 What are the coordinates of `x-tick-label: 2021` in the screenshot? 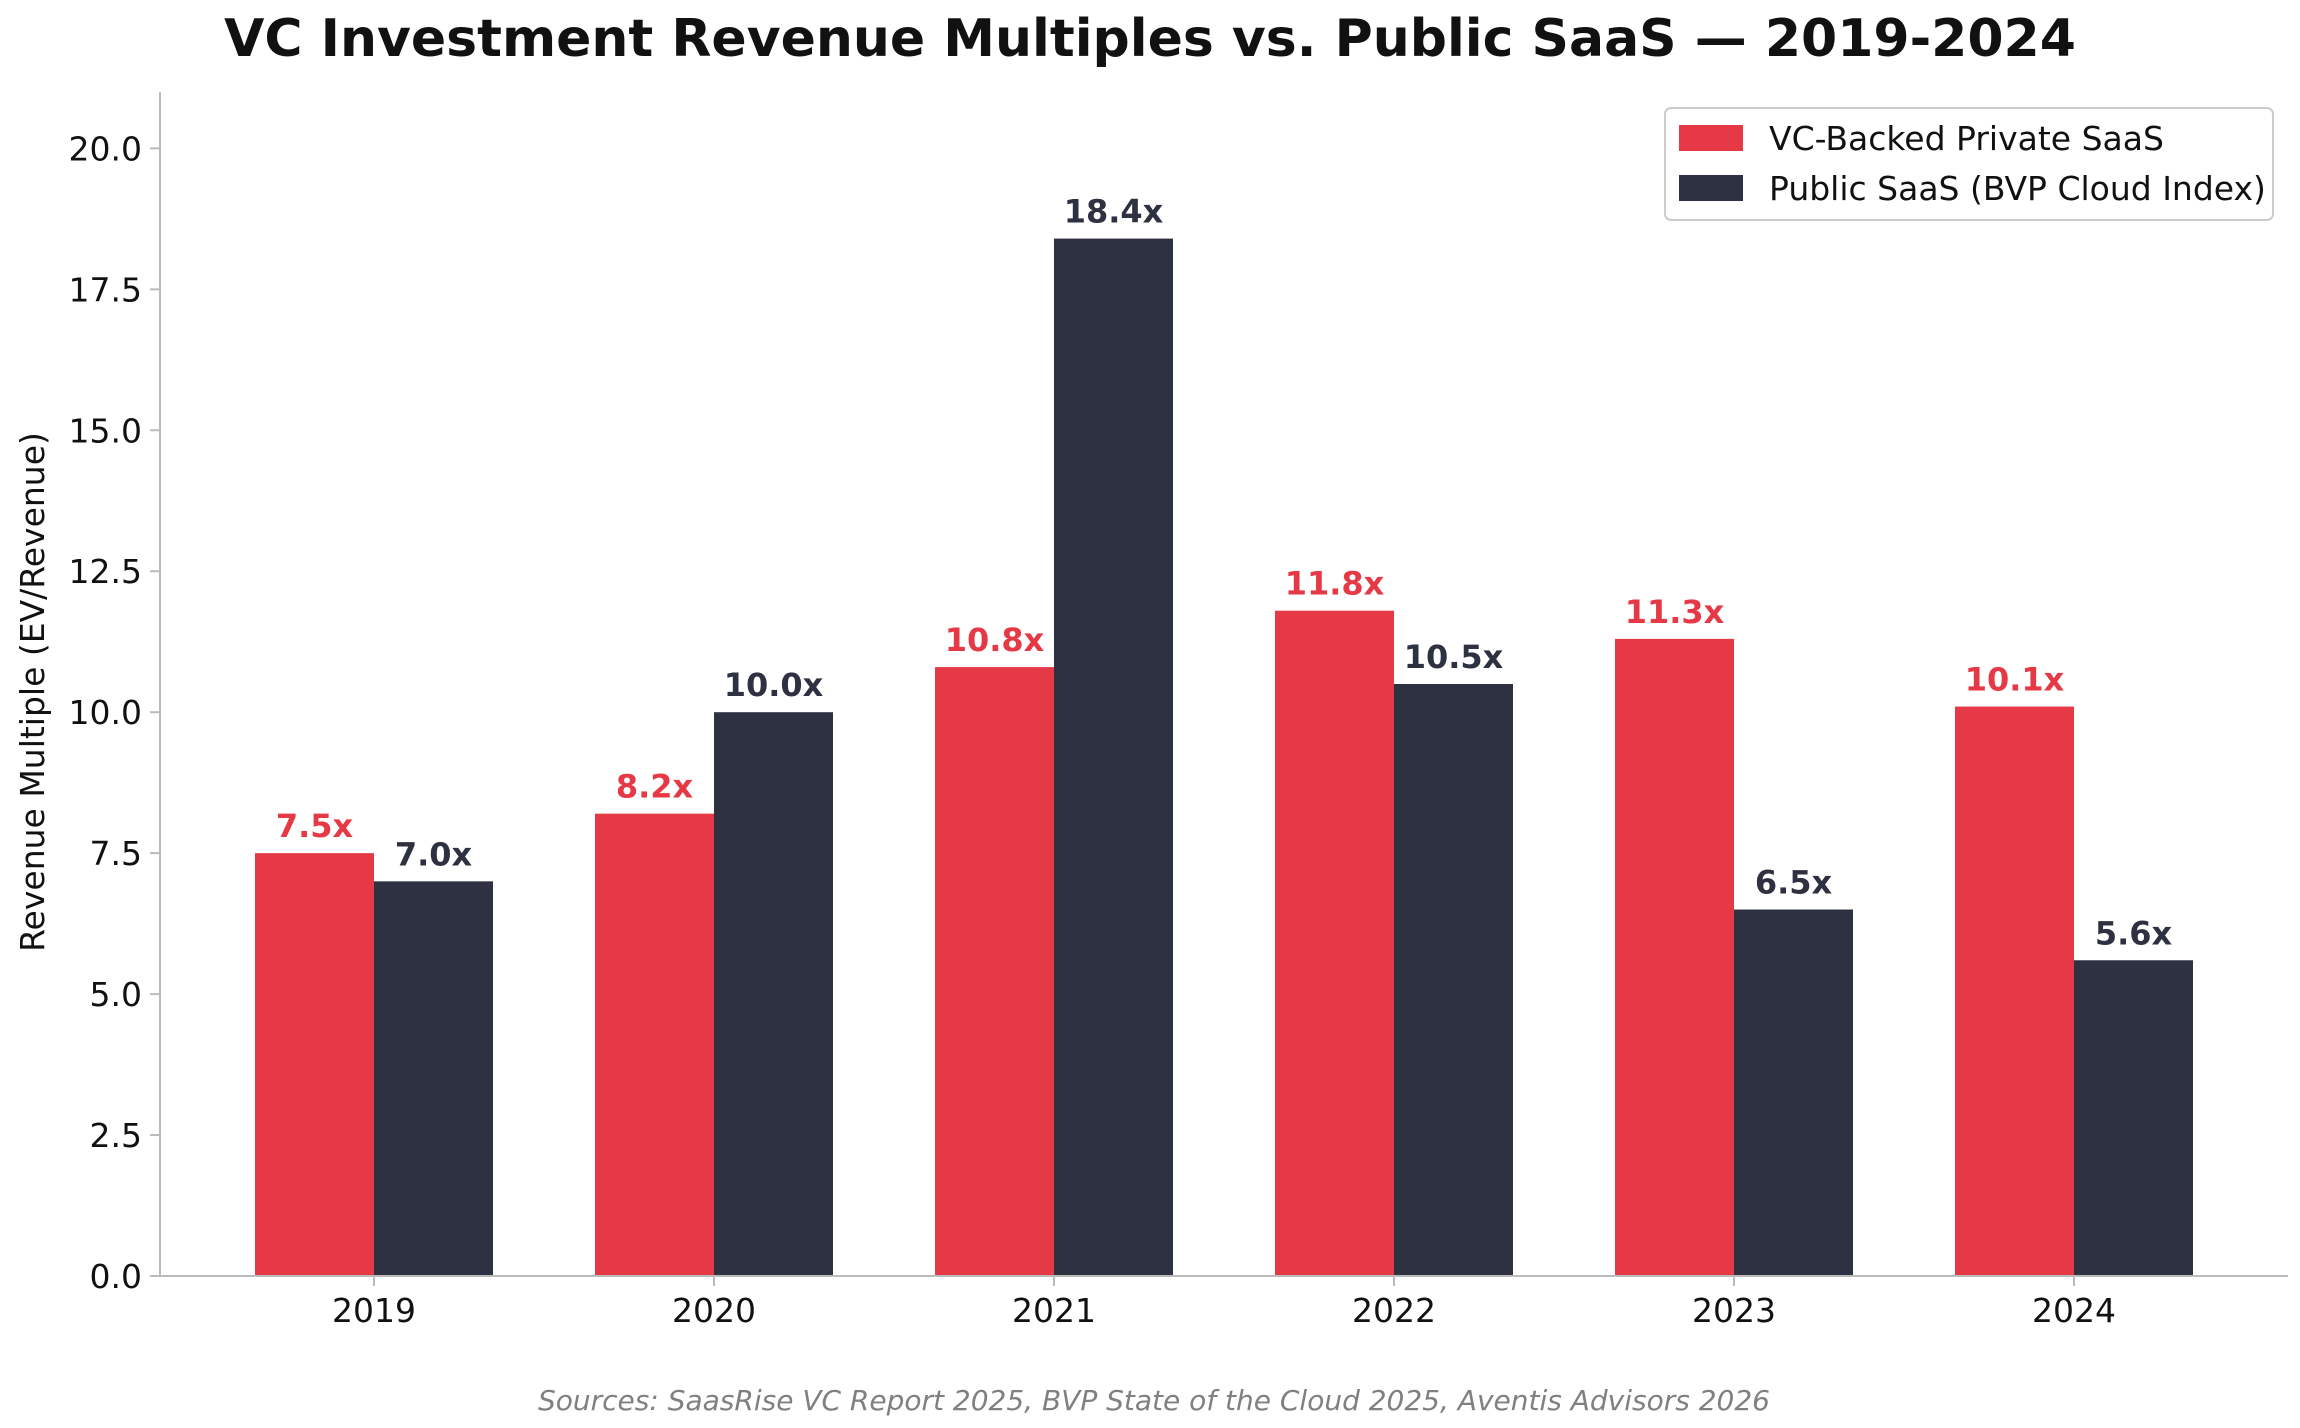 It's located at (1054, 1310).